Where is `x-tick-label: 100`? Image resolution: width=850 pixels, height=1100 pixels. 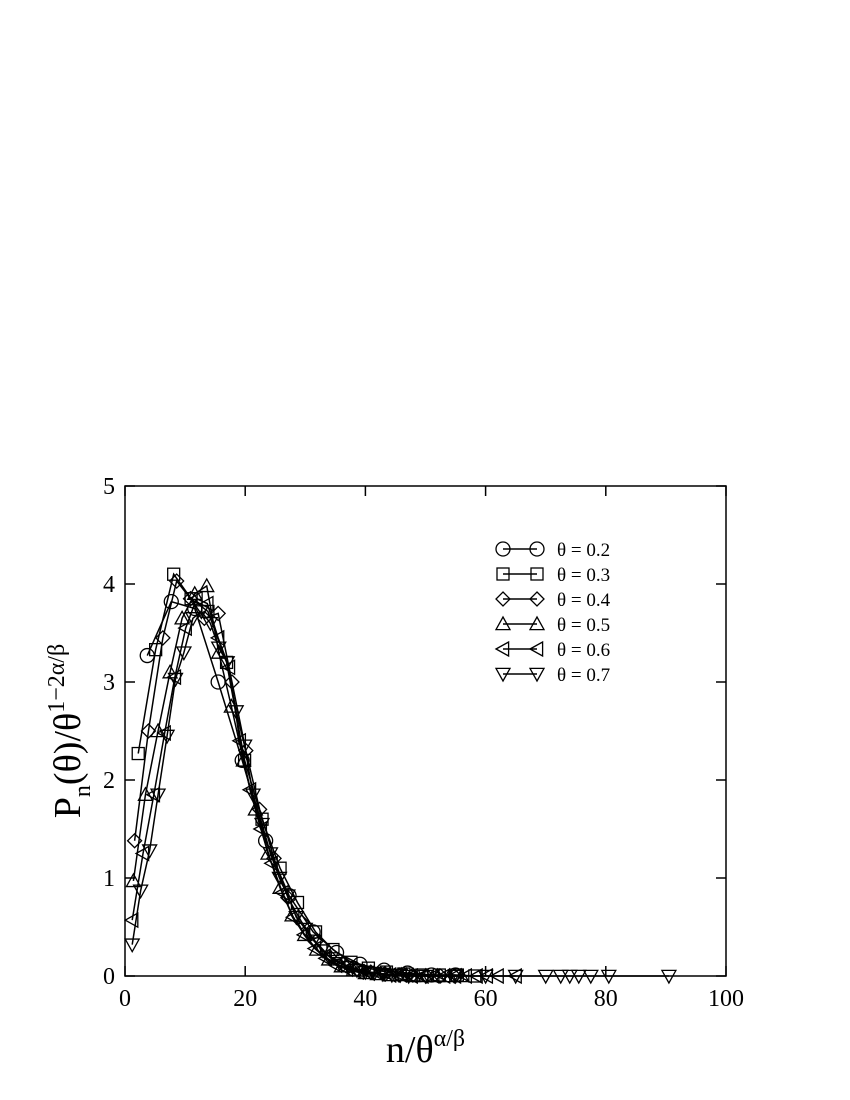 x-tick-label: 100 is located at coordinates (726, 999).